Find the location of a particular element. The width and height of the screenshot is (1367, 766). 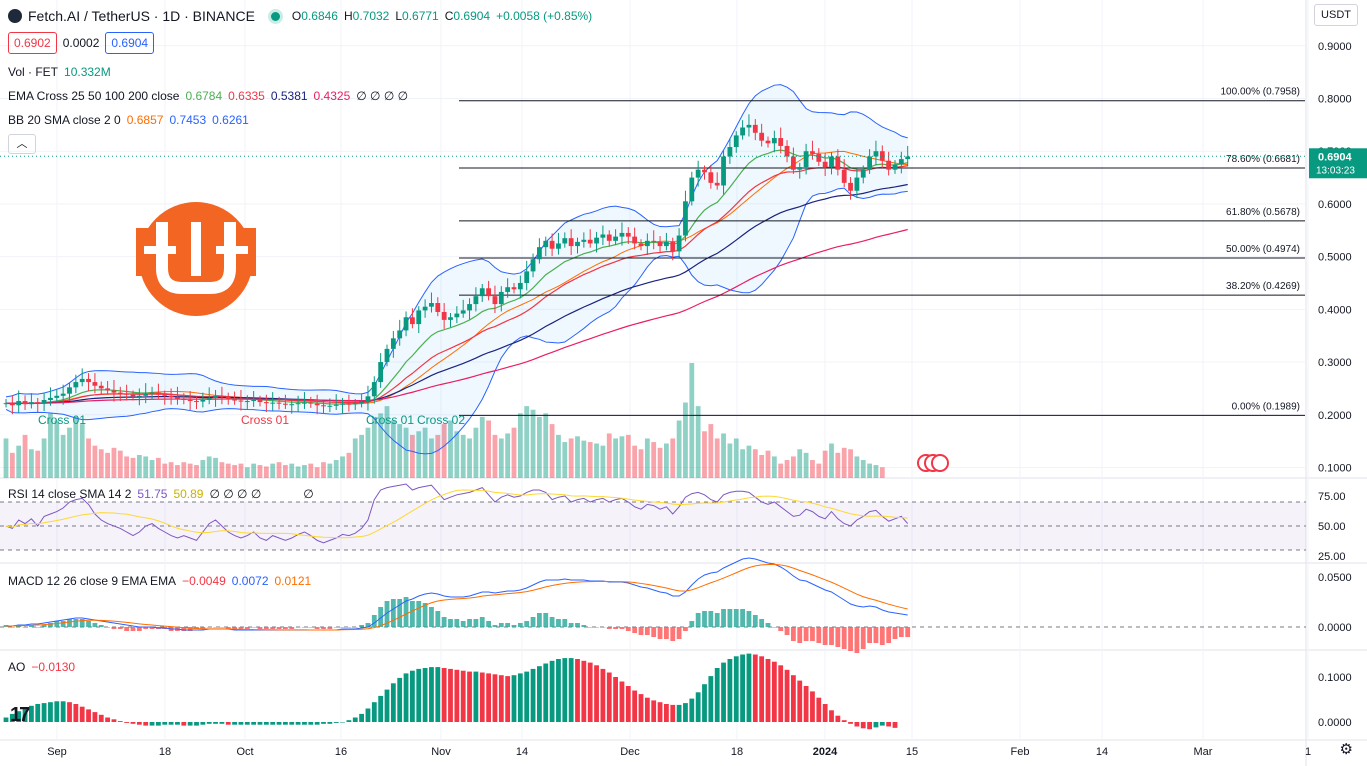

last-price-label: 0.6904 is located at coordinates (1335, 157).